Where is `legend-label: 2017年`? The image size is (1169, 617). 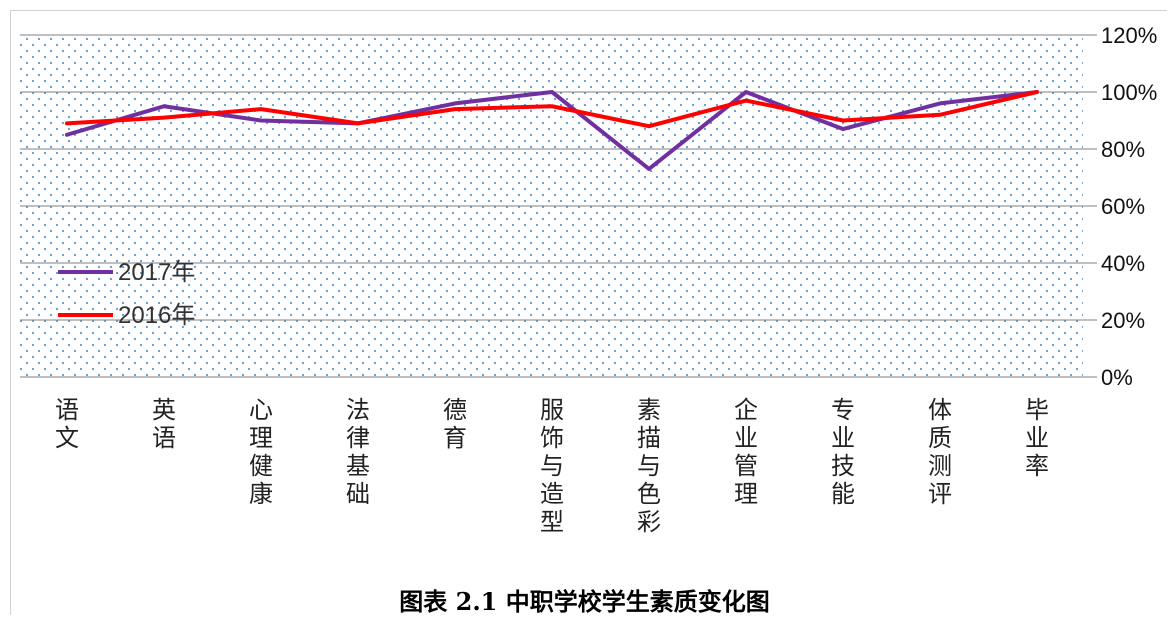 legend-label: 2017年 is located at coordinates (156, 272).